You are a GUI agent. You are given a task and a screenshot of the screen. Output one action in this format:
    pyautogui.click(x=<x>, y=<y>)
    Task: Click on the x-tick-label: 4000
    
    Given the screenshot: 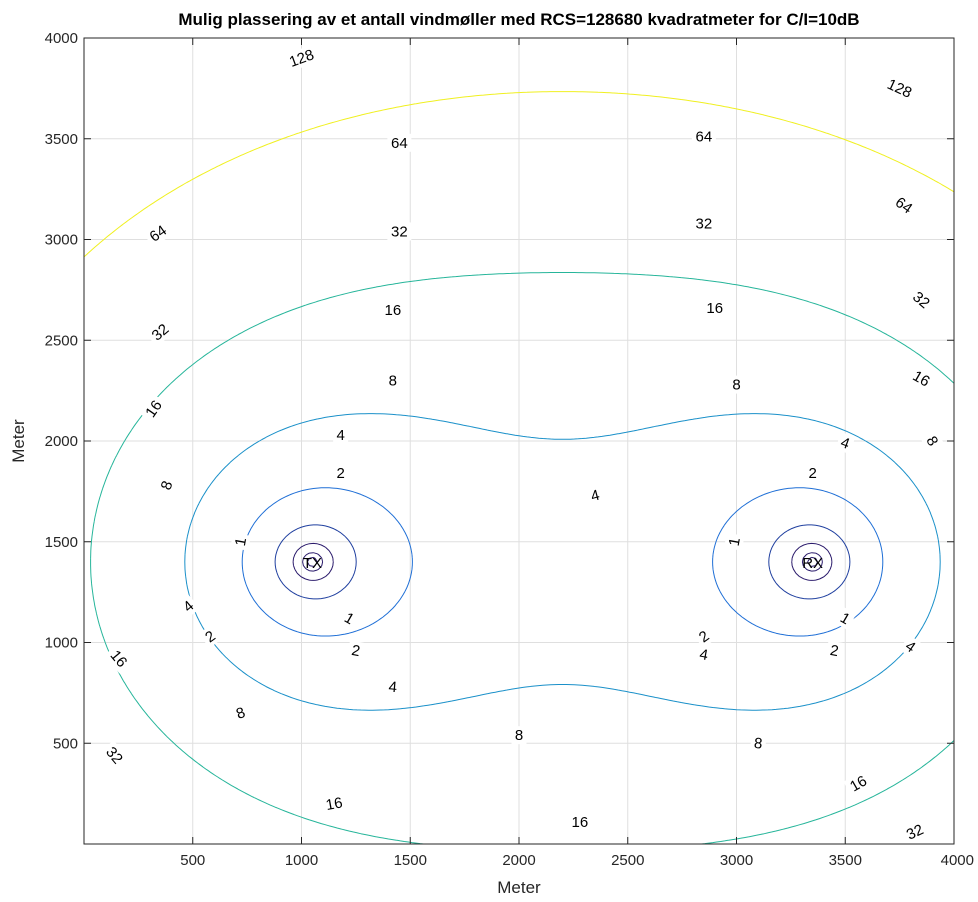 What is the action you would take?
    pyautogui.click(x=957, y=860)
    